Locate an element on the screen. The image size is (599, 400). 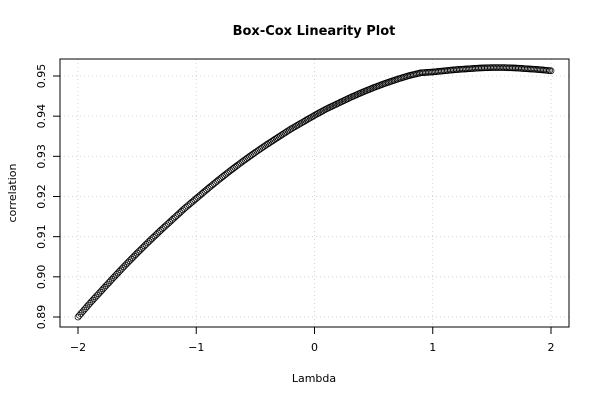
x-tick-label: −1 is located at coordinates (196, 347).